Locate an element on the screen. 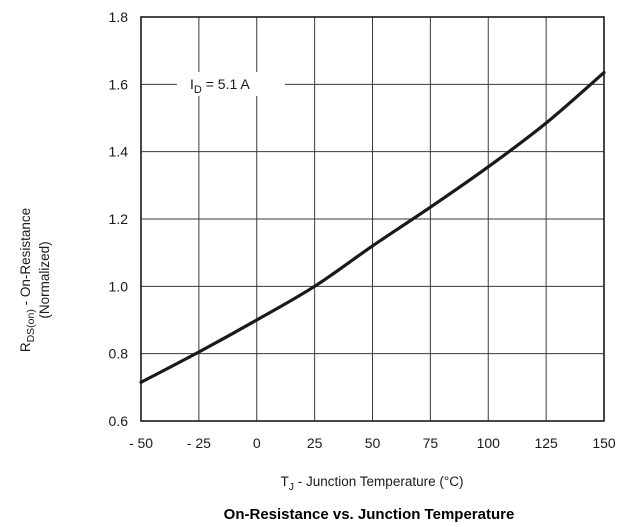 This screenshot has height=527, width=637. x-tick-label: 50 is located at coordinates (373, 443).